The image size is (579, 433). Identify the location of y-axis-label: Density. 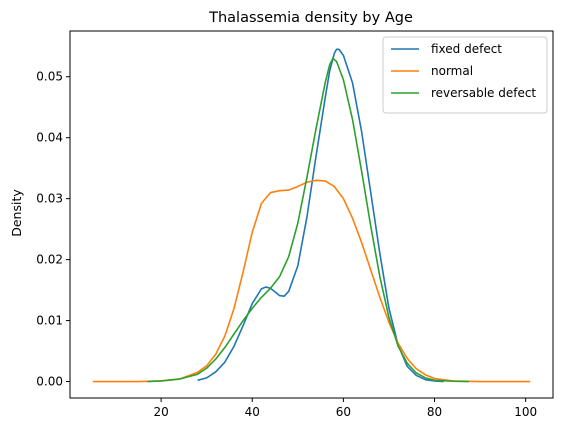
(16, 213).